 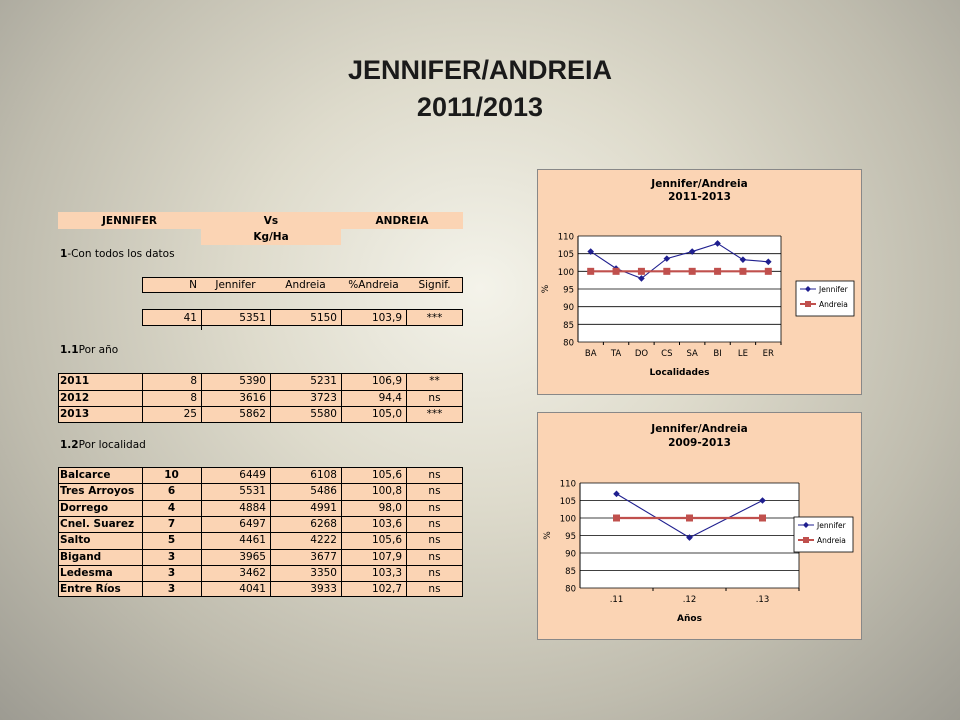 What do you see at coordinates (302, 317) in the screenshot?
I see `overall-data-row` at bounding box center [302, 317].